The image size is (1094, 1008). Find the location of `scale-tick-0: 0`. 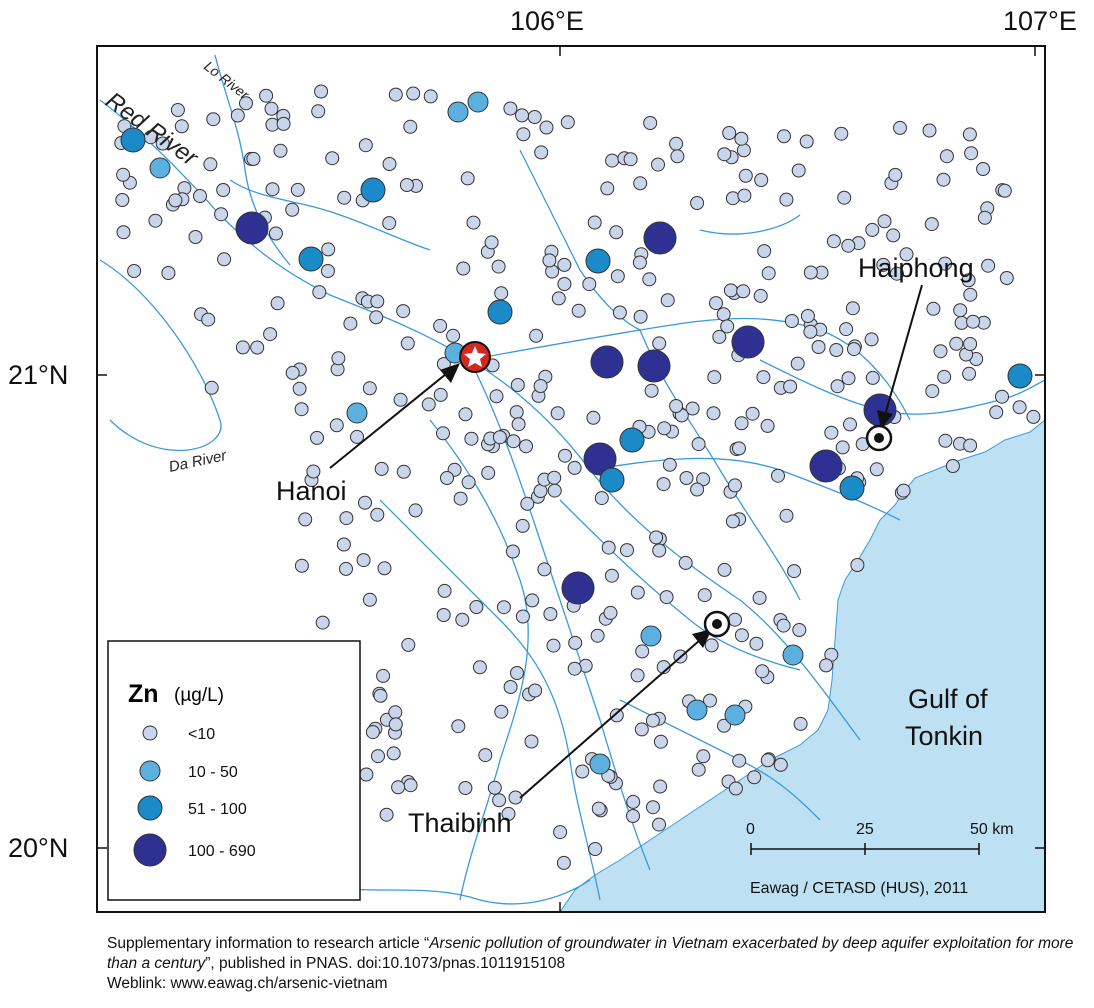

scale-tick-0: 0 is located at coordinates (750, 829).